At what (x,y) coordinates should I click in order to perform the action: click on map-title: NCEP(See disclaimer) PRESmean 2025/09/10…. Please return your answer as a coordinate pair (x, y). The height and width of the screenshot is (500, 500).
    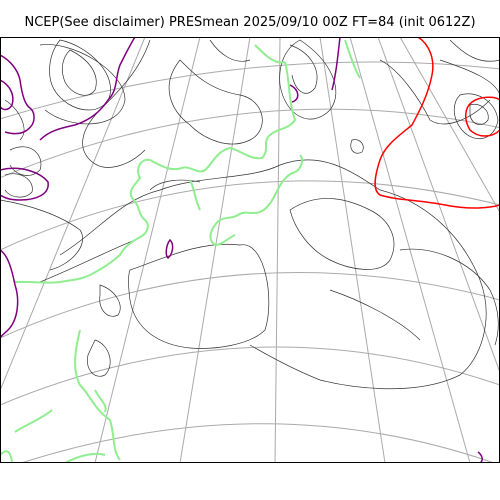
    Looking at the image, I should click on (250, 22).